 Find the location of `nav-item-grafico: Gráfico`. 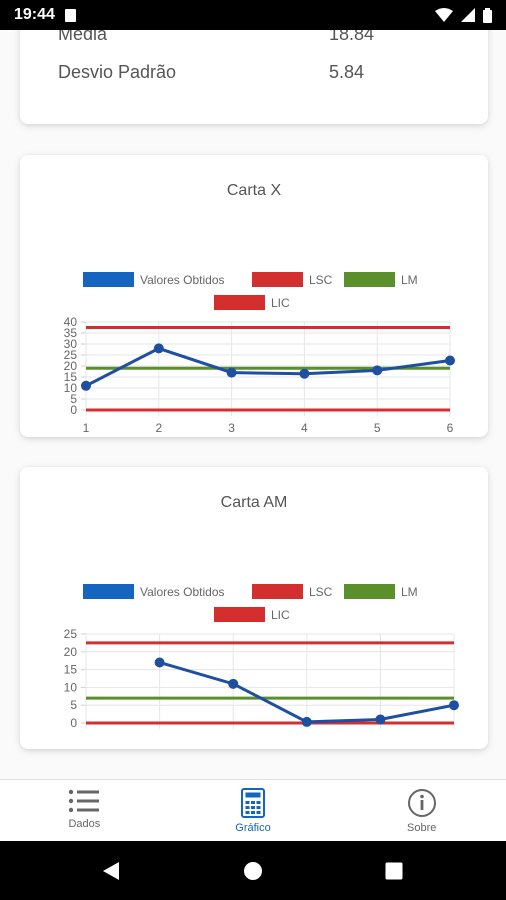

nav-item-grafico: Gráfico is located at coordinates (253, 810).